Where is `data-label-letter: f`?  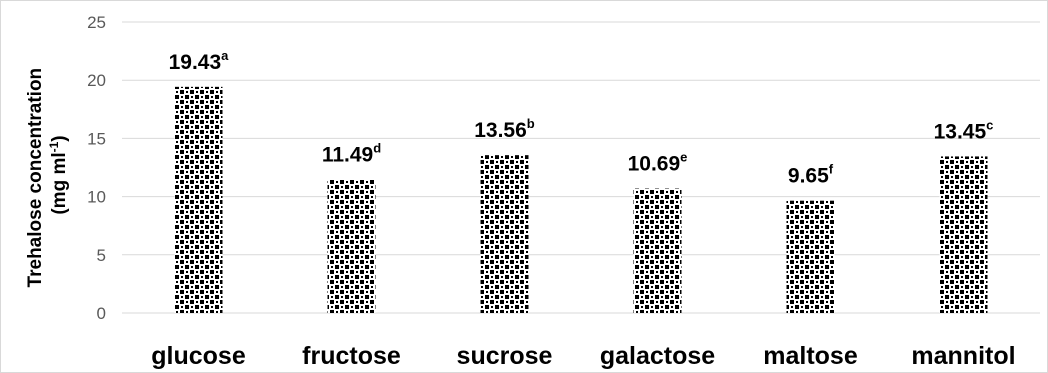 data-label-letter: f is located at coordinates (831, 169).